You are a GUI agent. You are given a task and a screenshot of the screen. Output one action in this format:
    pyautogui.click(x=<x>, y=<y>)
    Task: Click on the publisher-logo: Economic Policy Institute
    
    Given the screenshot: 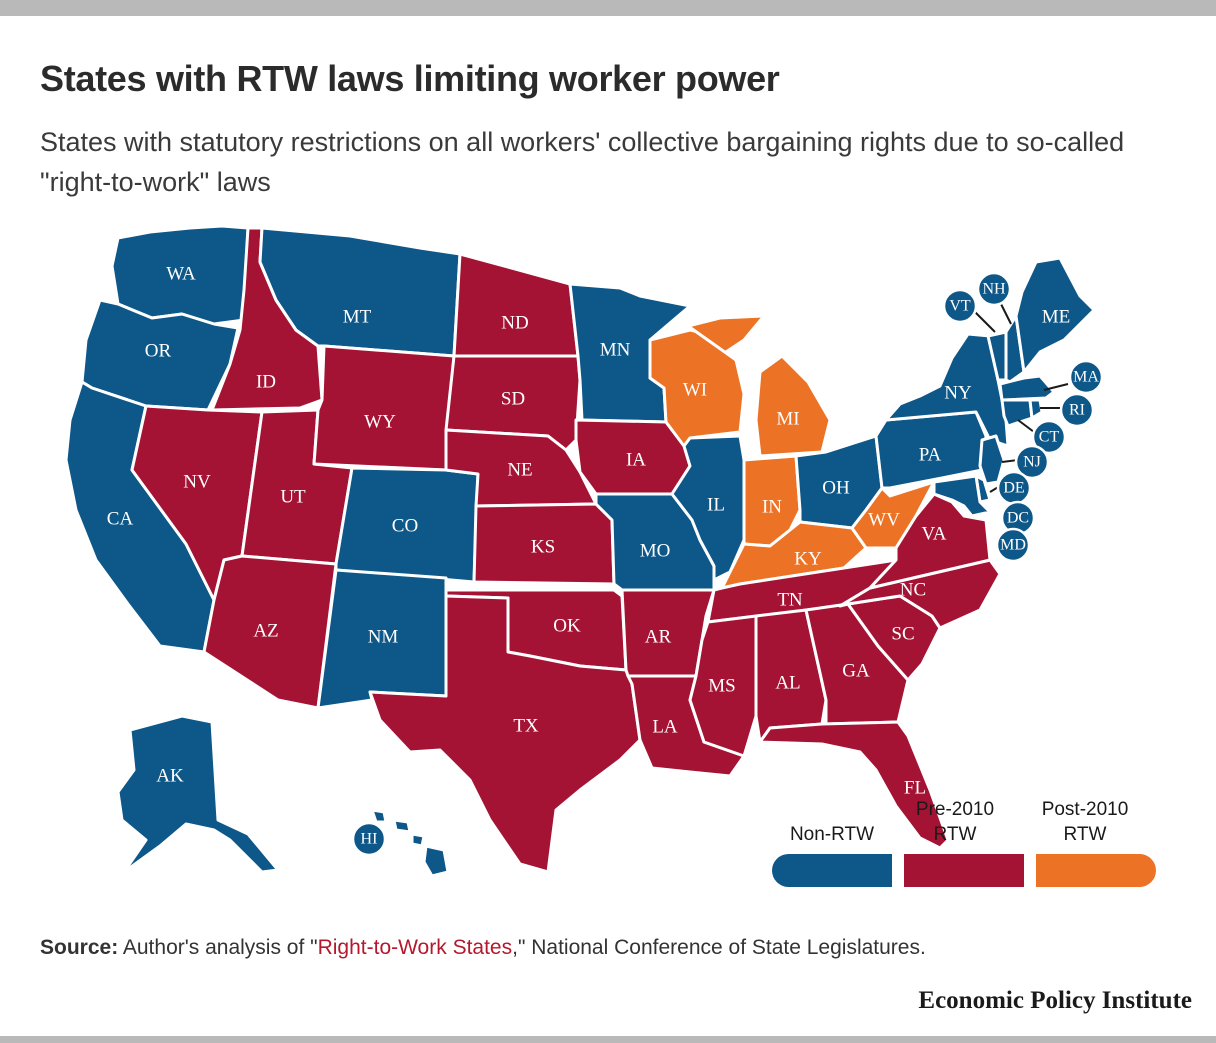 What is the action you would take?
    pyautogui.click(x=1055, y=1000)
    